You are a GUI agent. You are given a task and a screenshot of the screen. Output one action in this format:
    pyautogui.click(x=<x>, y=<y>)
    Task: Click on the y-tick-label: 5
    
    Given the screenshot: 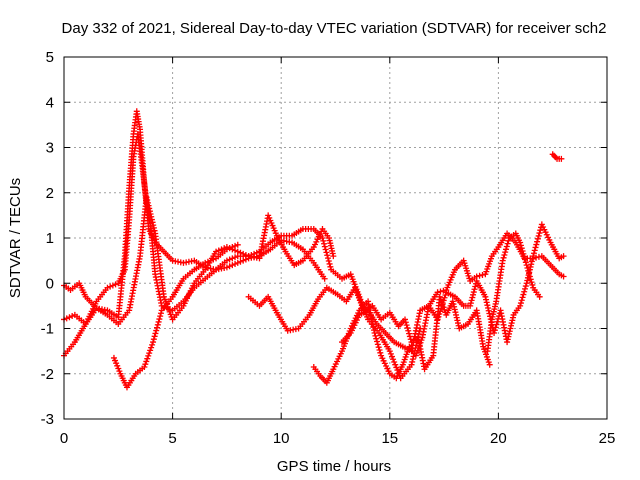 What is the action you would take?
    pyautogui.click(x=50, y=57)
    